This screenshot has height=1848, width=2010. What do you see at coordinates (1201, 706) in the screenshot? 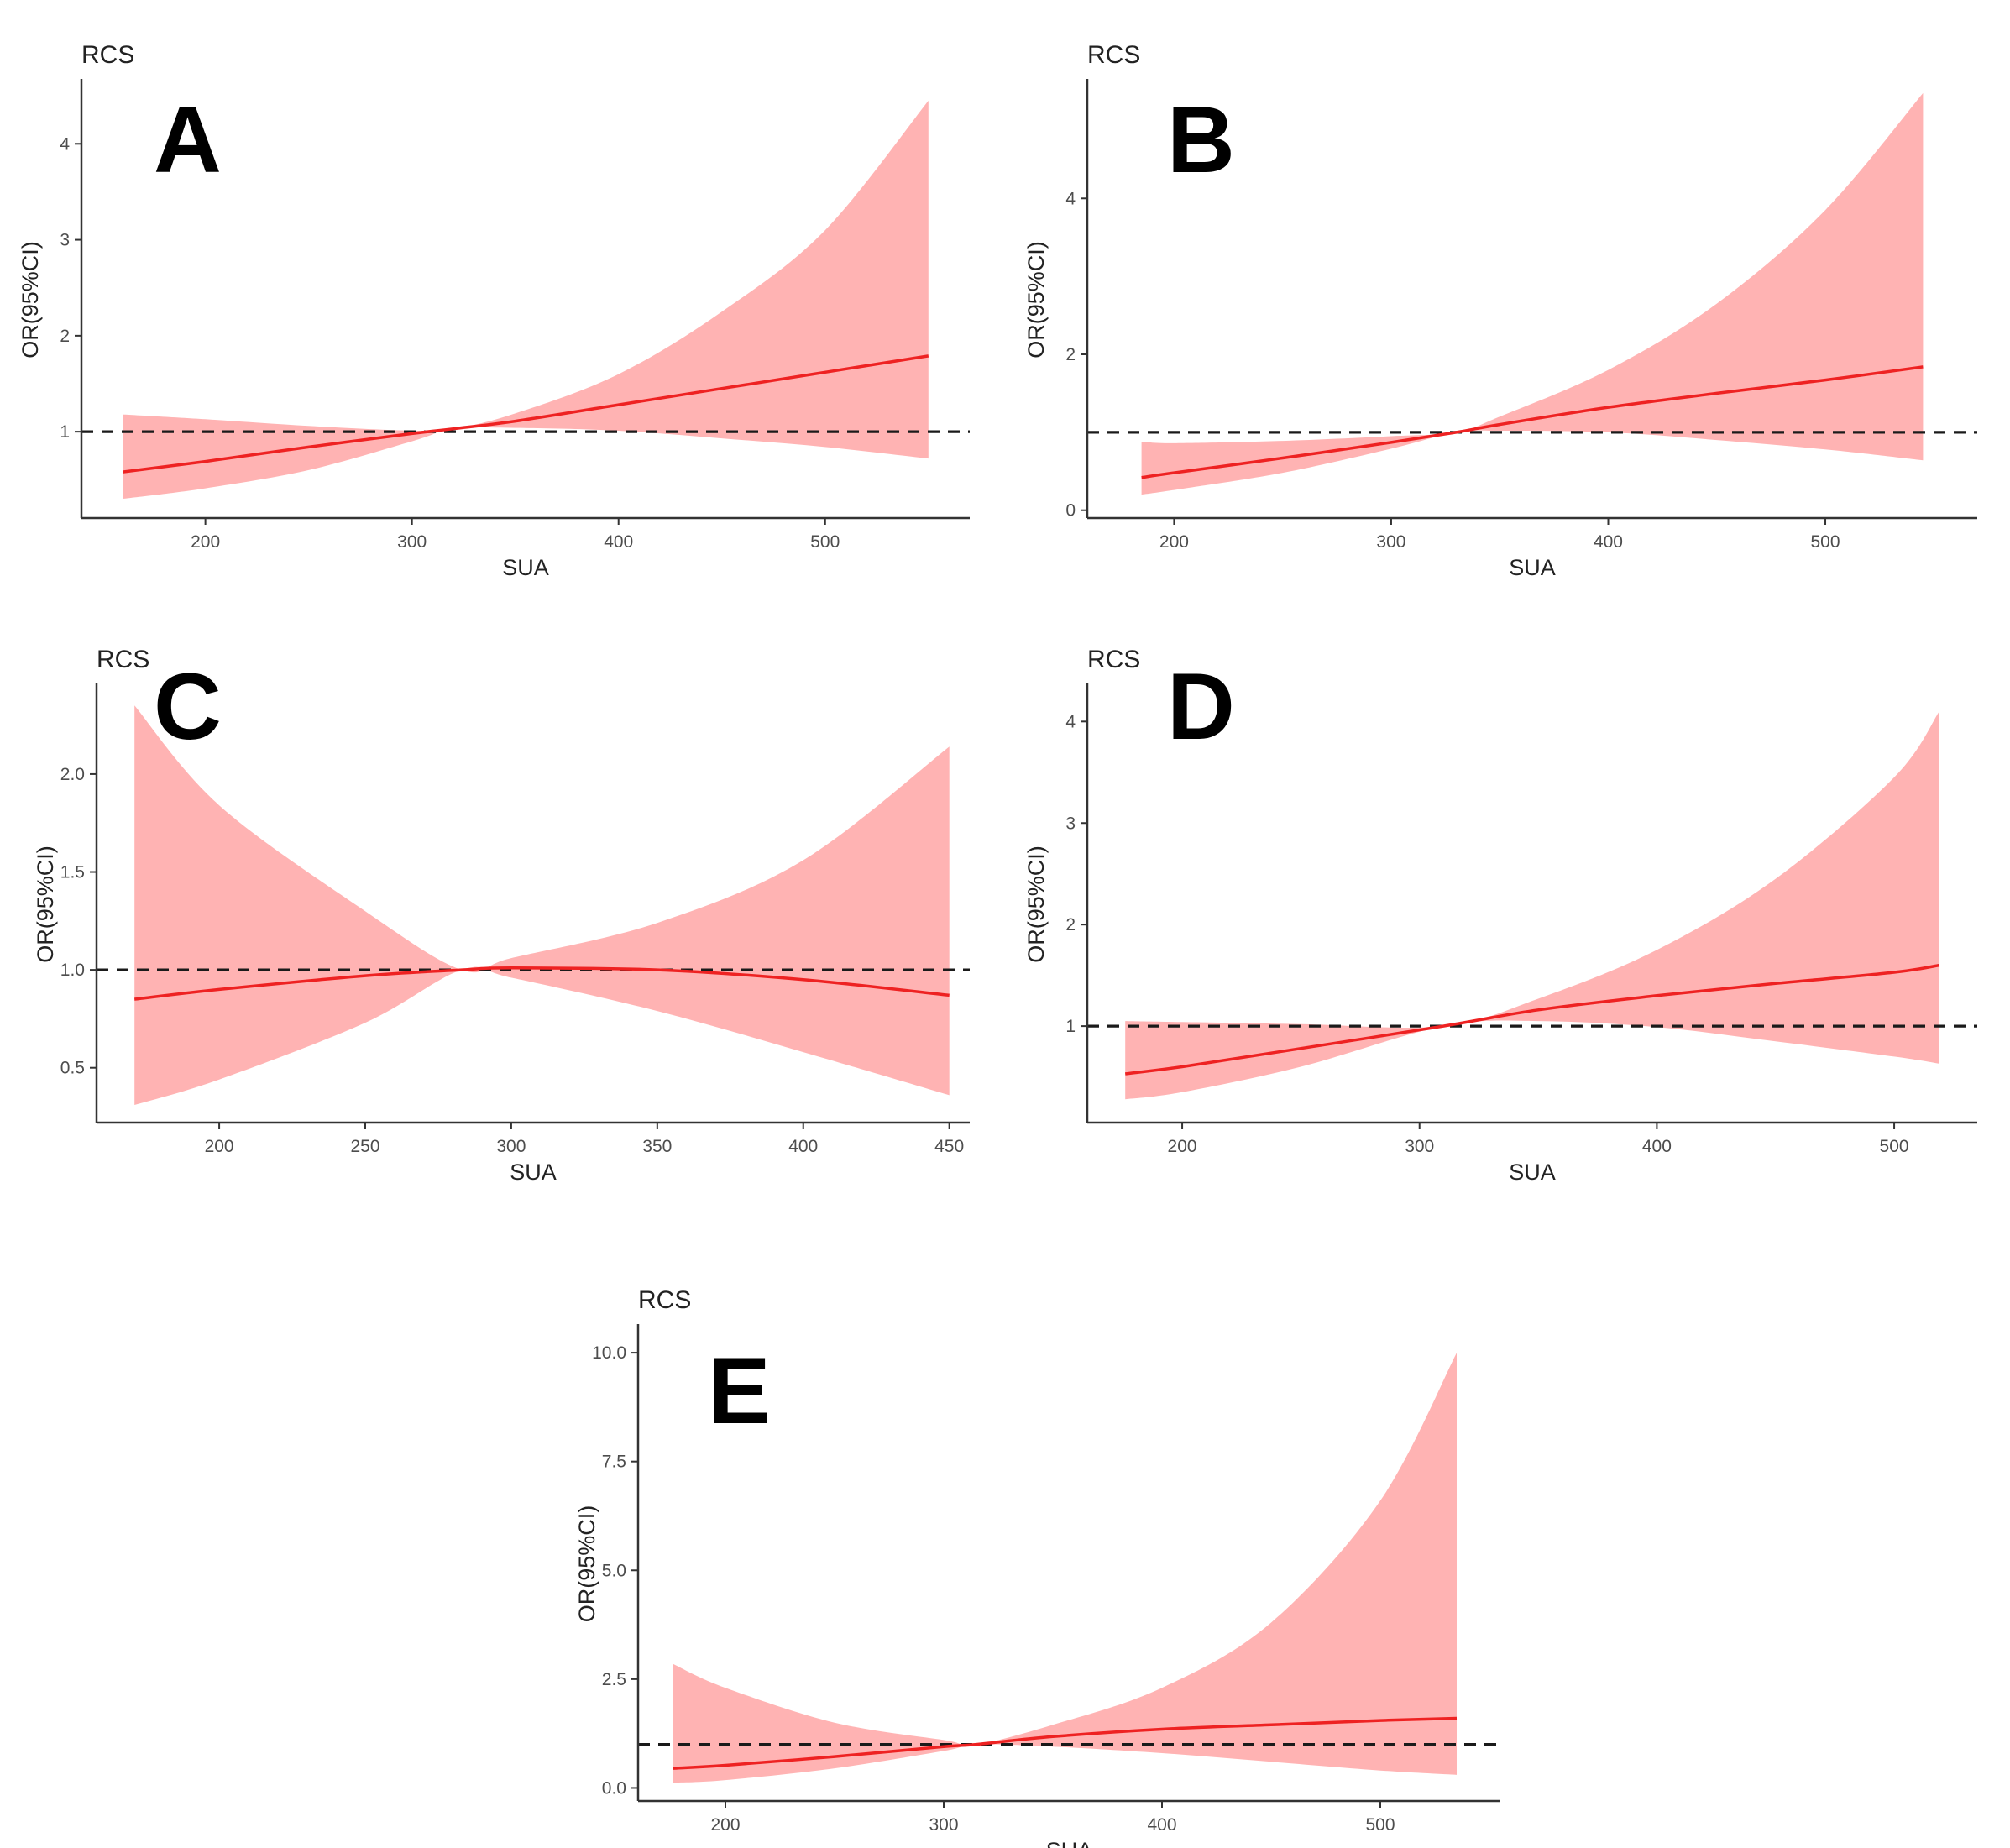
I see `panel-letter: D` at bounding box center [1201, 706].